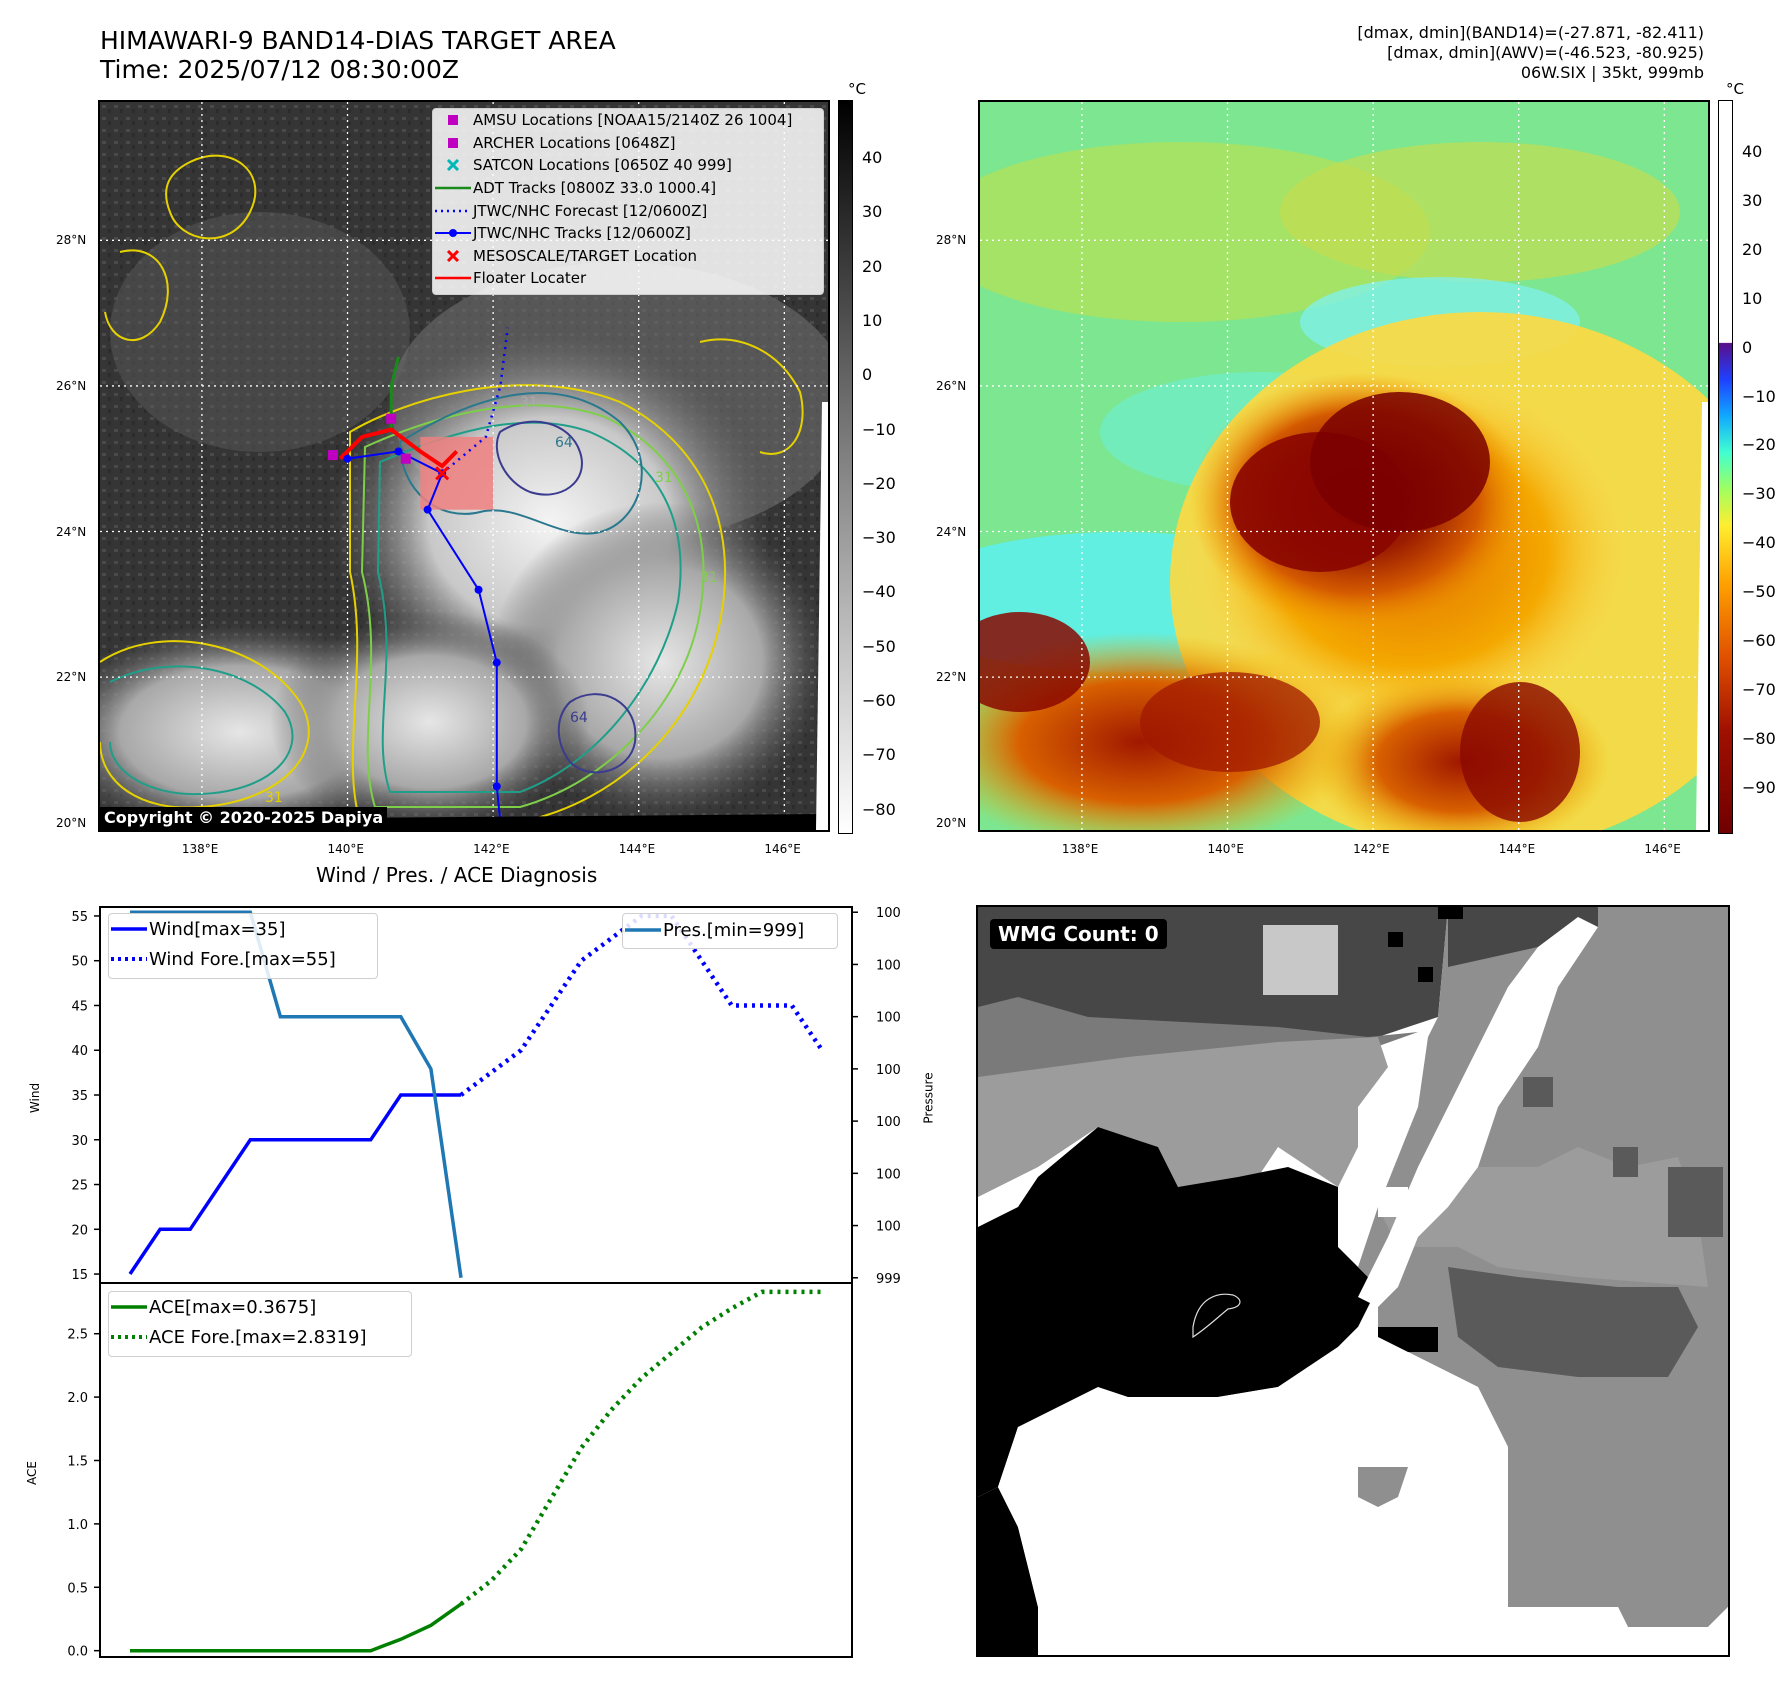 This screenshot has height=1690, width=1792. Describe the element at coordinates (888, 1070) in the screenshot. I see `pressure-tick-label: 1003` at that location.